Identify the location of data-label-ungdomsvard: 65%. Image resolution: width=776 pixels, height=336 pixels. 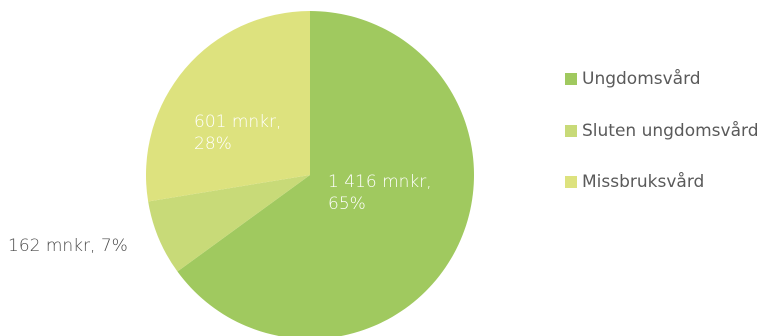
(347, 204).